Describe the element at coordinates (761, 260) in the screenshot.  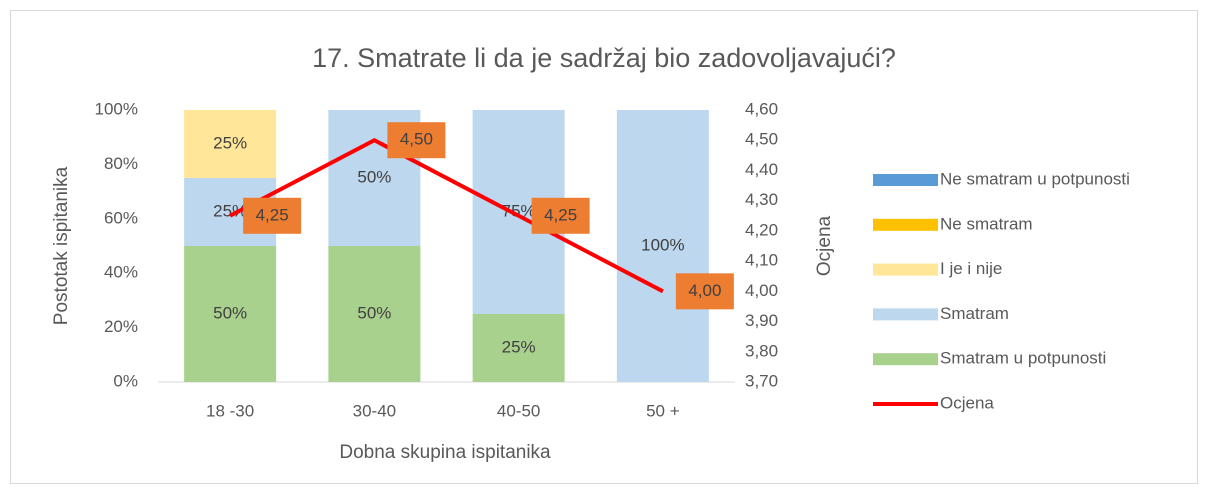
I see `y2-tick-label: 4,10` at that location.